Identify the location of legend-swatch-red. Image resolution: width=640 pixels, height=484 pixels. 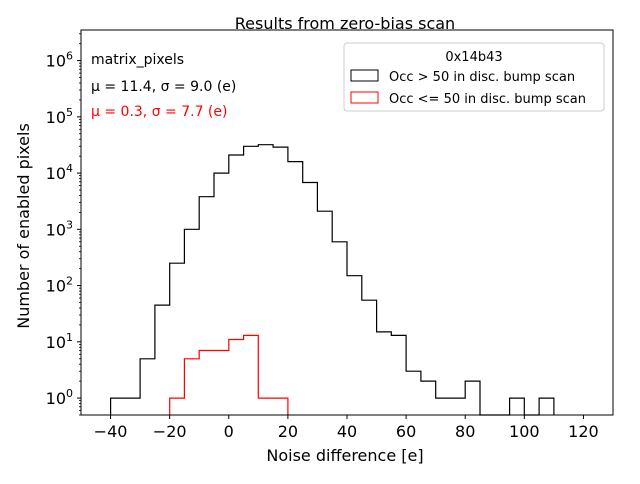
(364, 97).